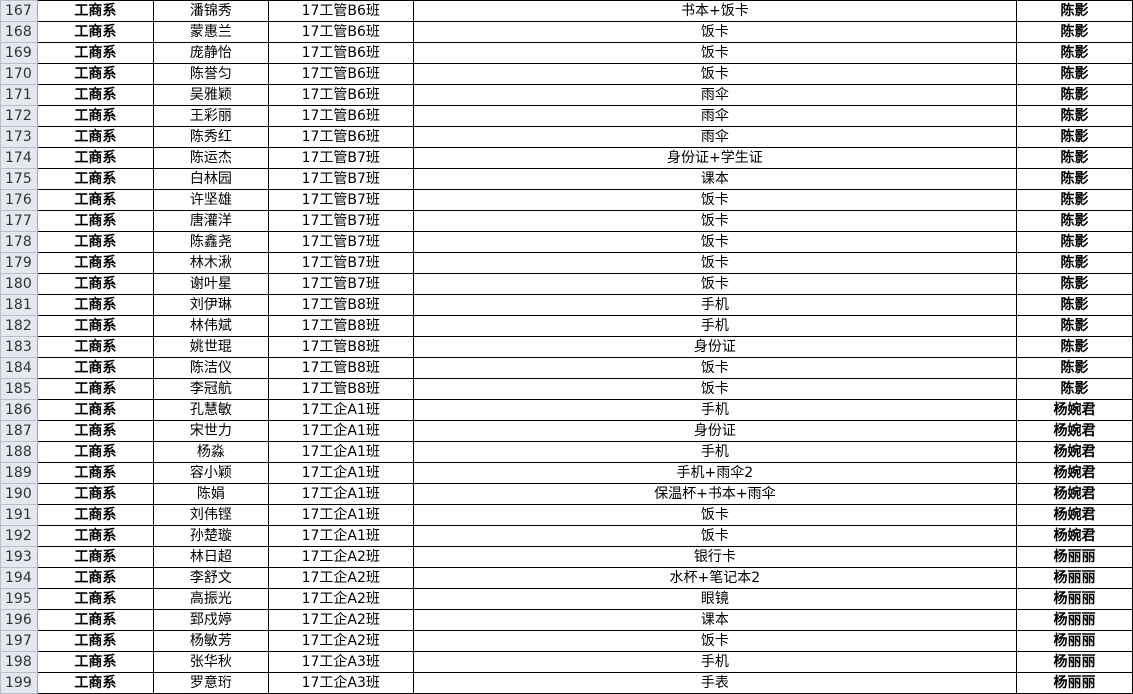 This screenshot has height=694, width=1133. What do you see at coordinates (210, 137) in the screenshot?
I see `cell-name: 陈秀红` at bounding box center [210, 137].